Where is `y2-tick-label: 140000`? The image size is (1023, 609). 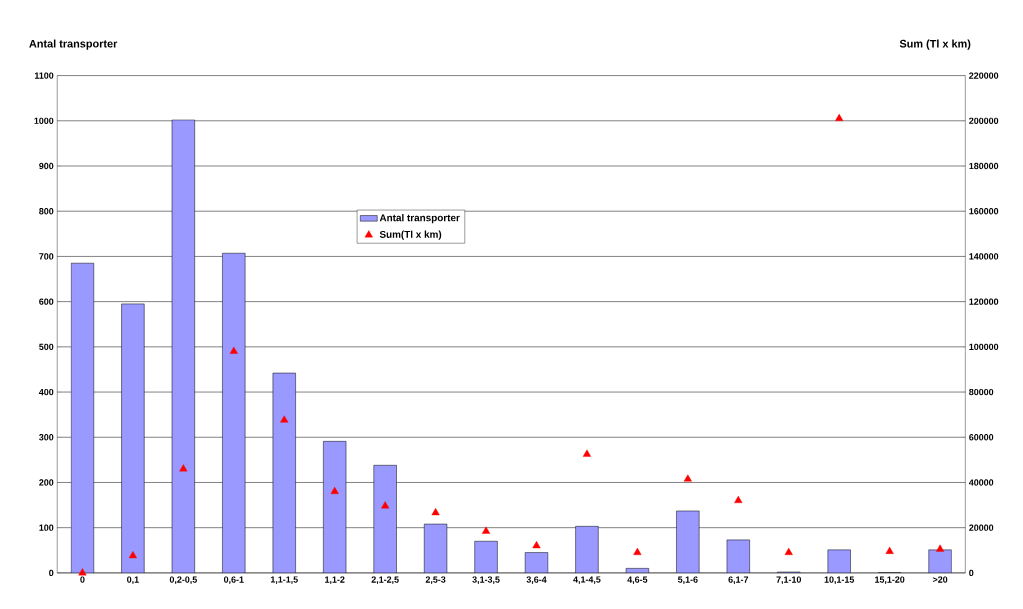 y2-tick-label: 140000 is located at coordinates (984, 256).